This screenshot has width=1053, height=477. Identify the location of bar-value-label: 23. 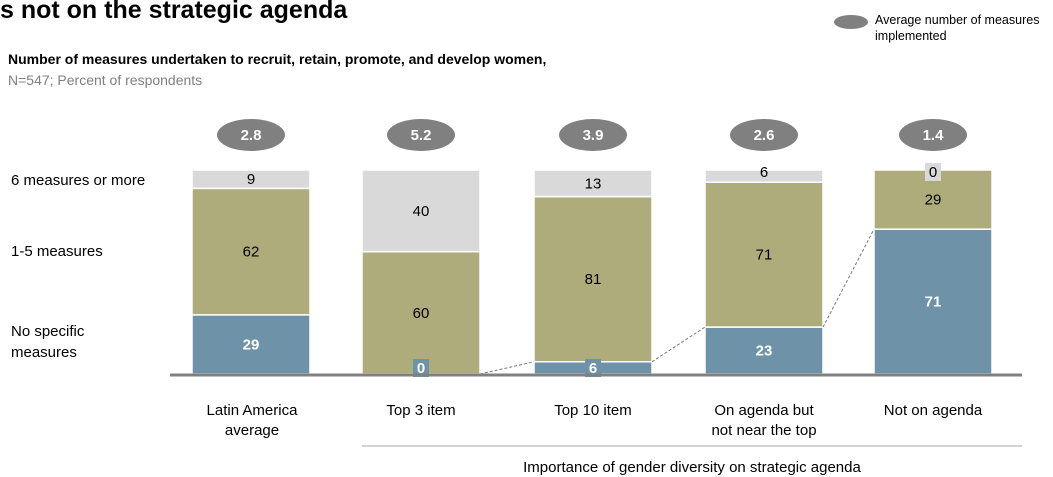
(764, 351).